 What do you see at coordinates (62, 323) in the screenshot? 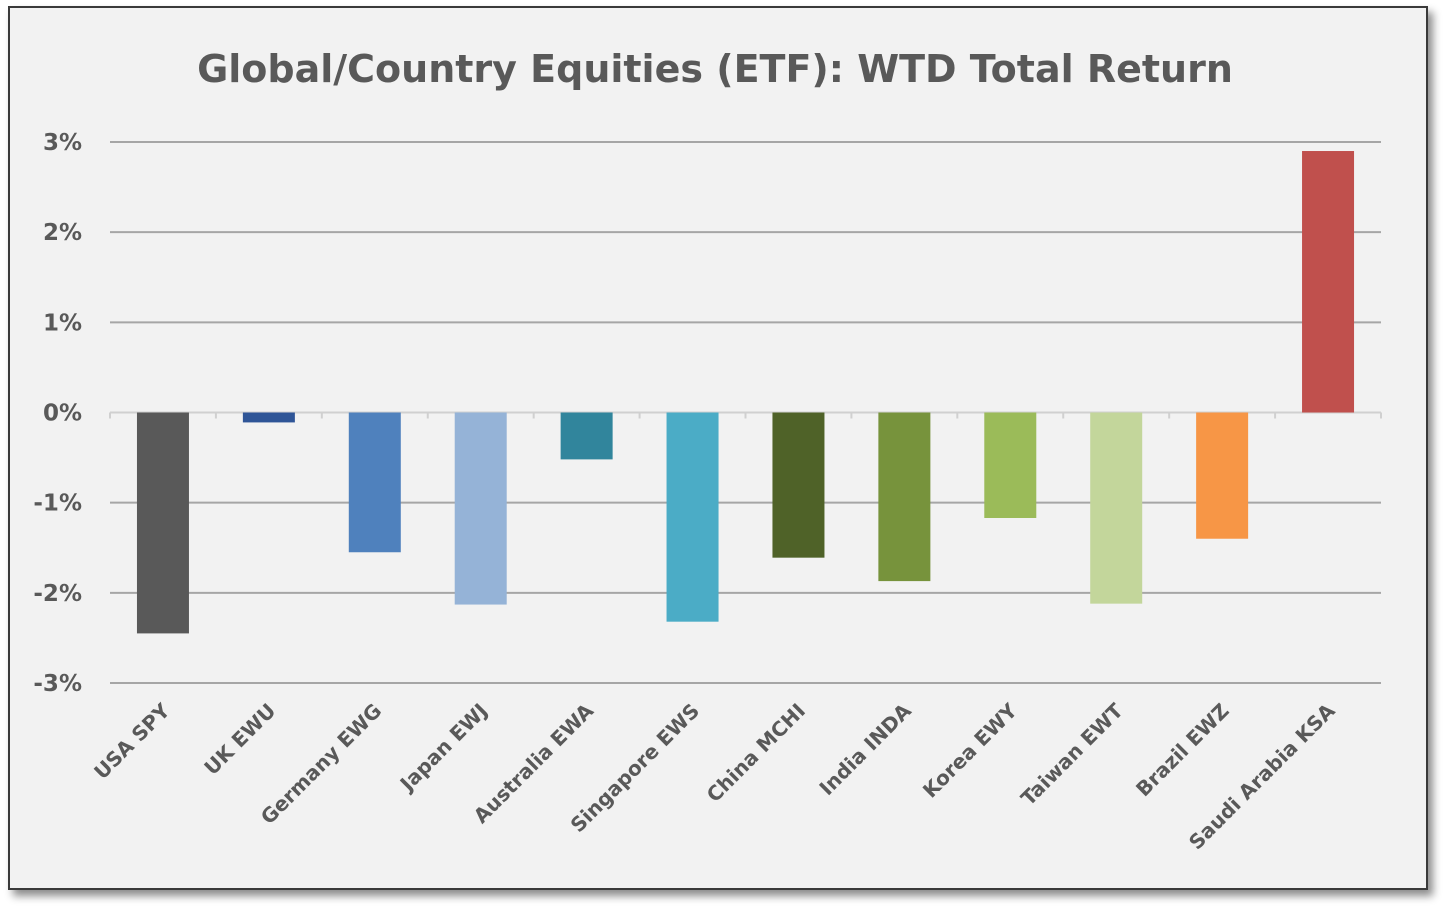
I see `y-tick-label: 1%` at bounding box center [62, 323].